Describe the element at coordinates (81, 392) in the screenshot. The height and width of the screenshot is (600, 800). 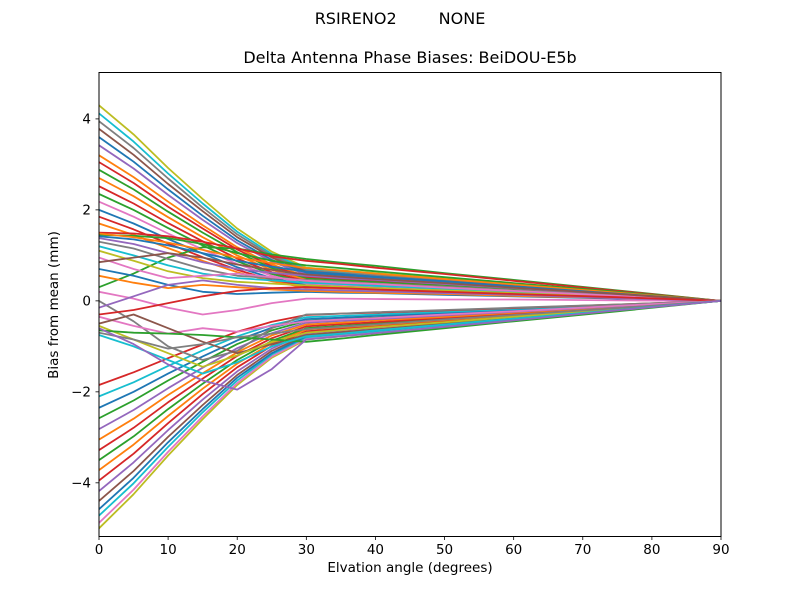
I see `y-tick-label: −2` at that location.